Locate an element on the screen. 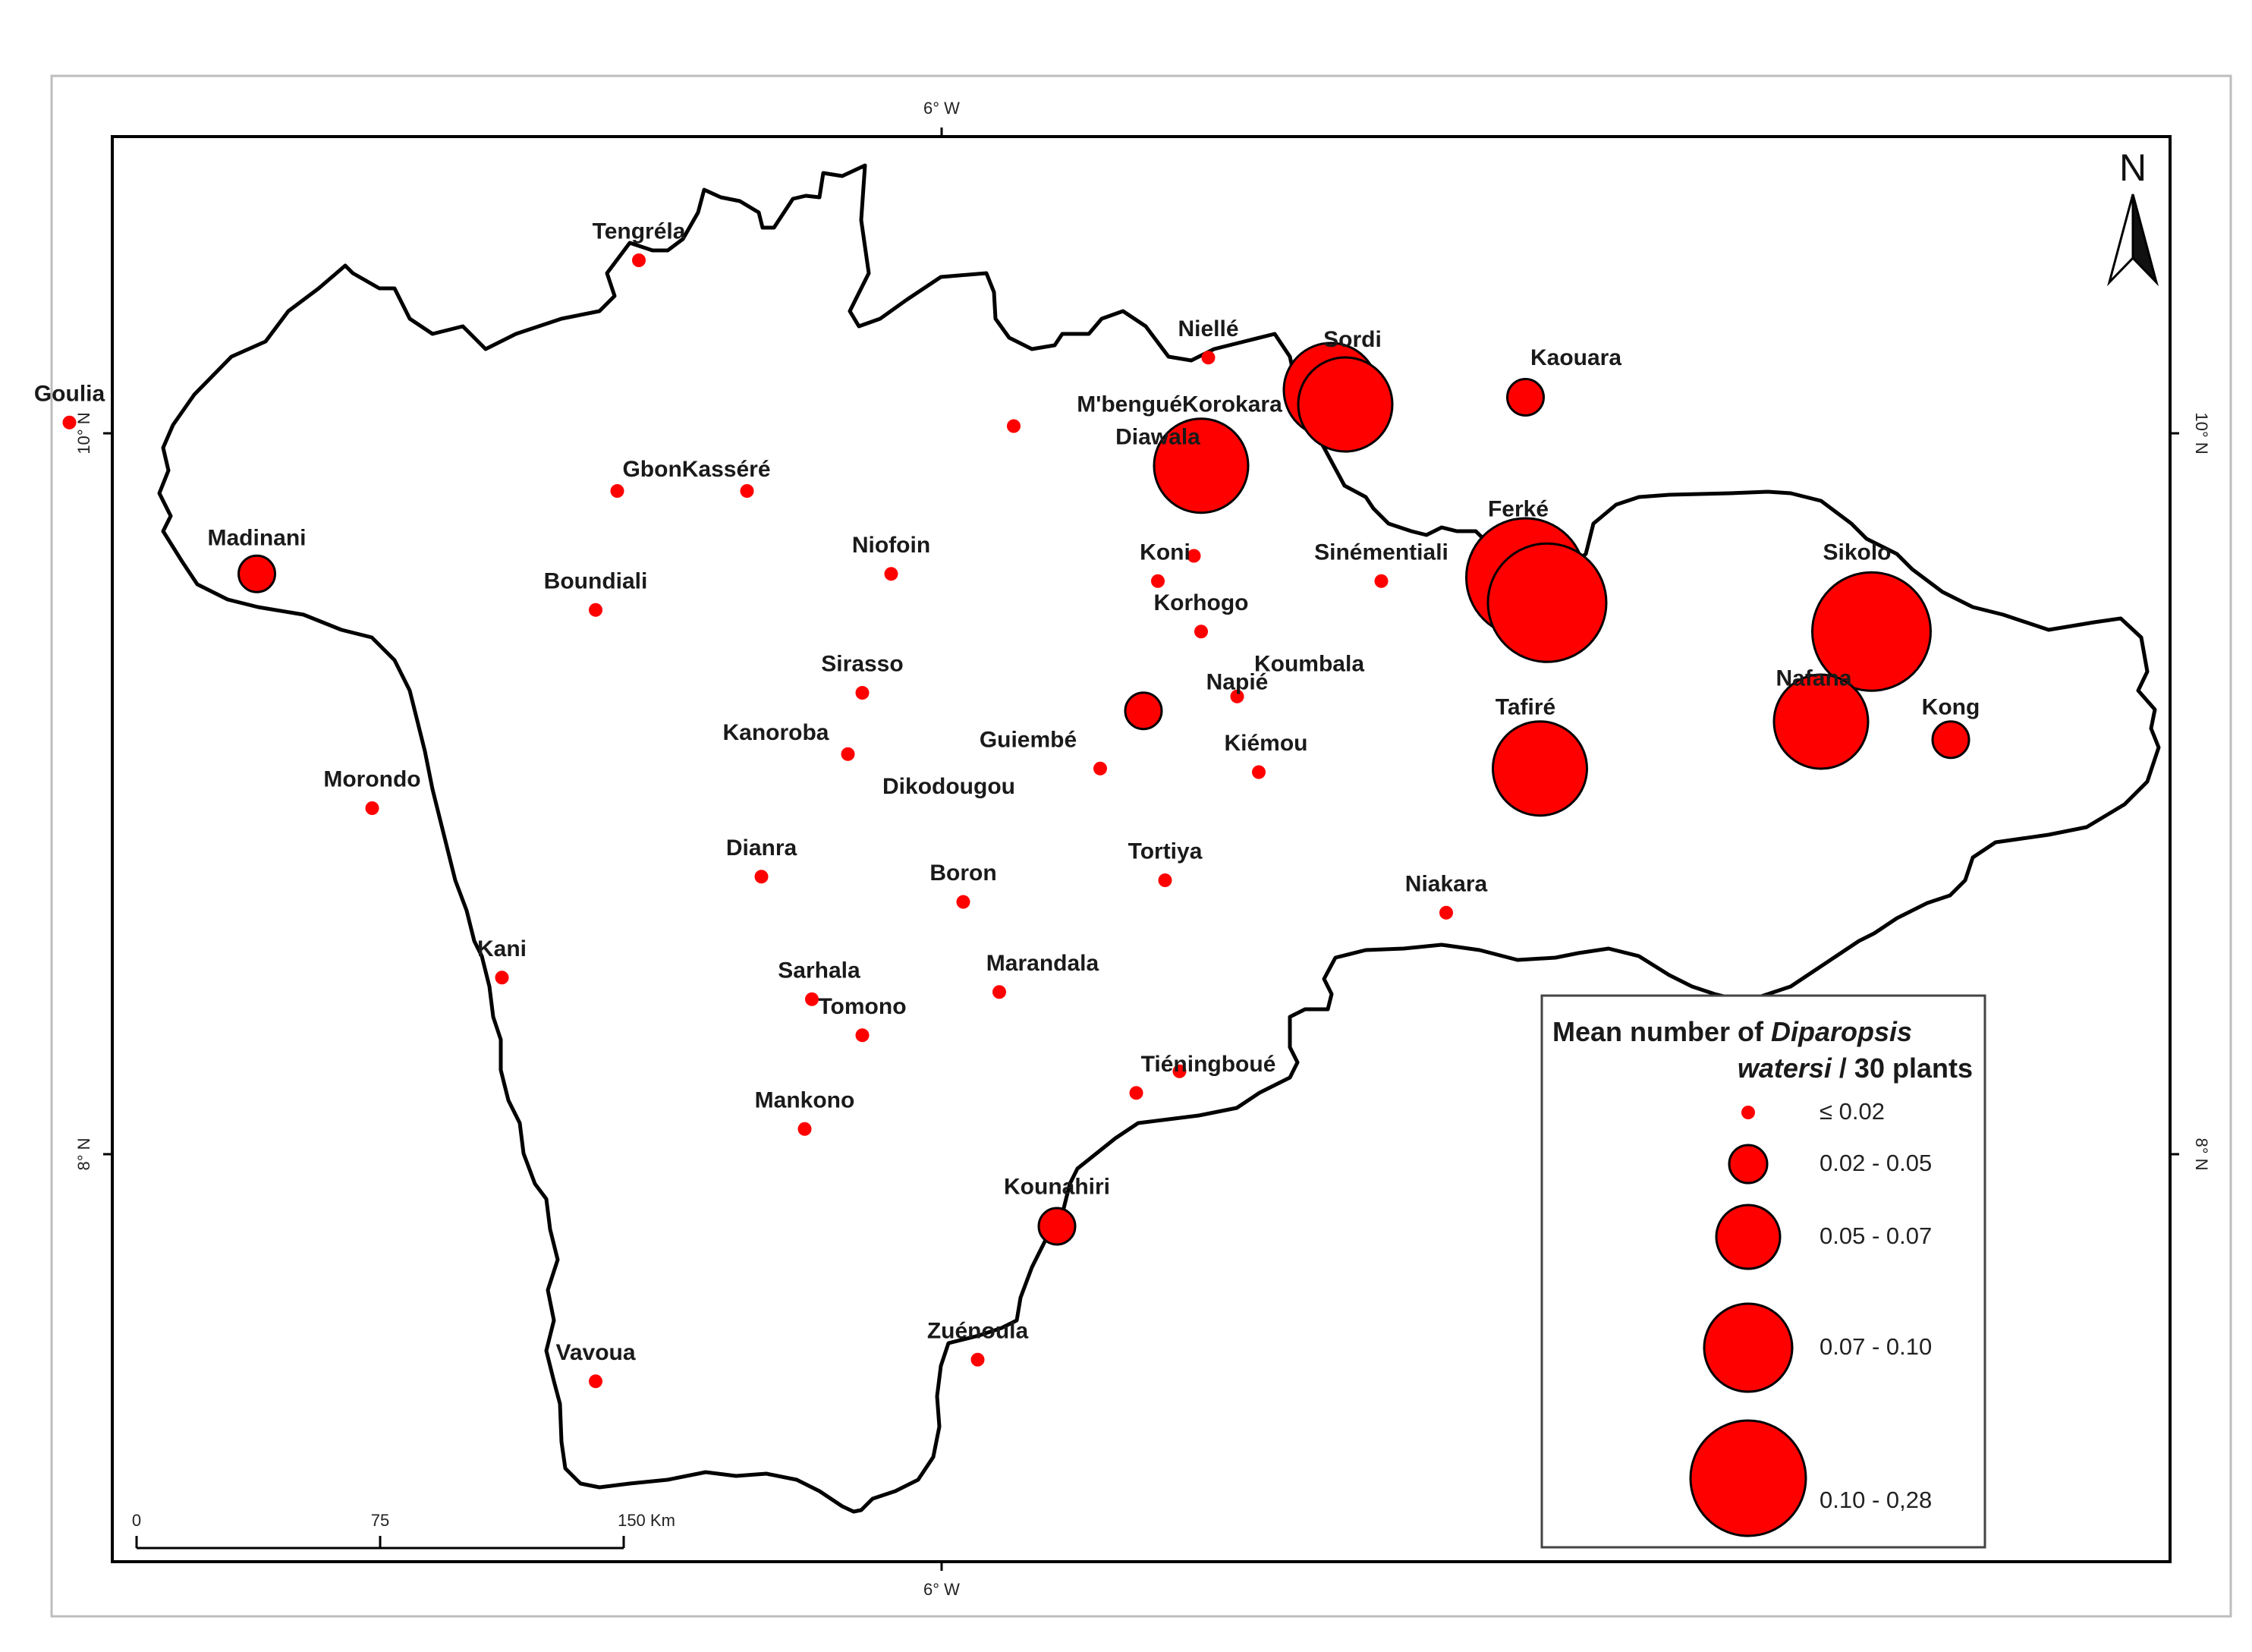  site-label-37: Marandala is located at coordinates (1042, 963).